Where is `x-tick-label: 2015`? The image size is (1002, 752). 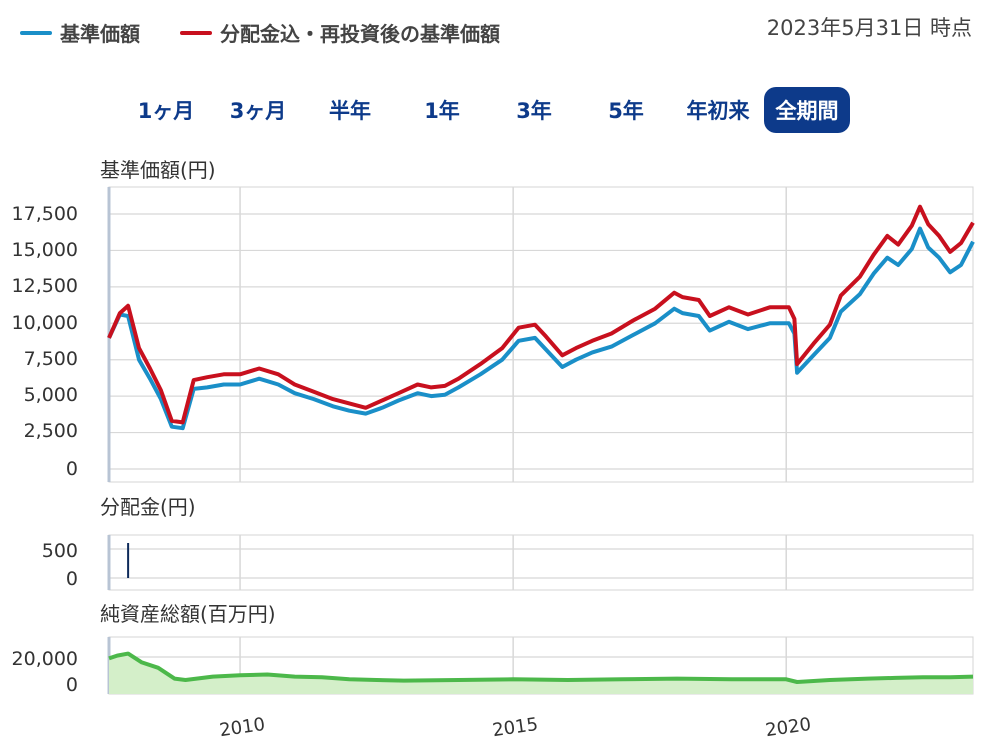 x-tick-label: 2015 is located at coordinates (515, 727).